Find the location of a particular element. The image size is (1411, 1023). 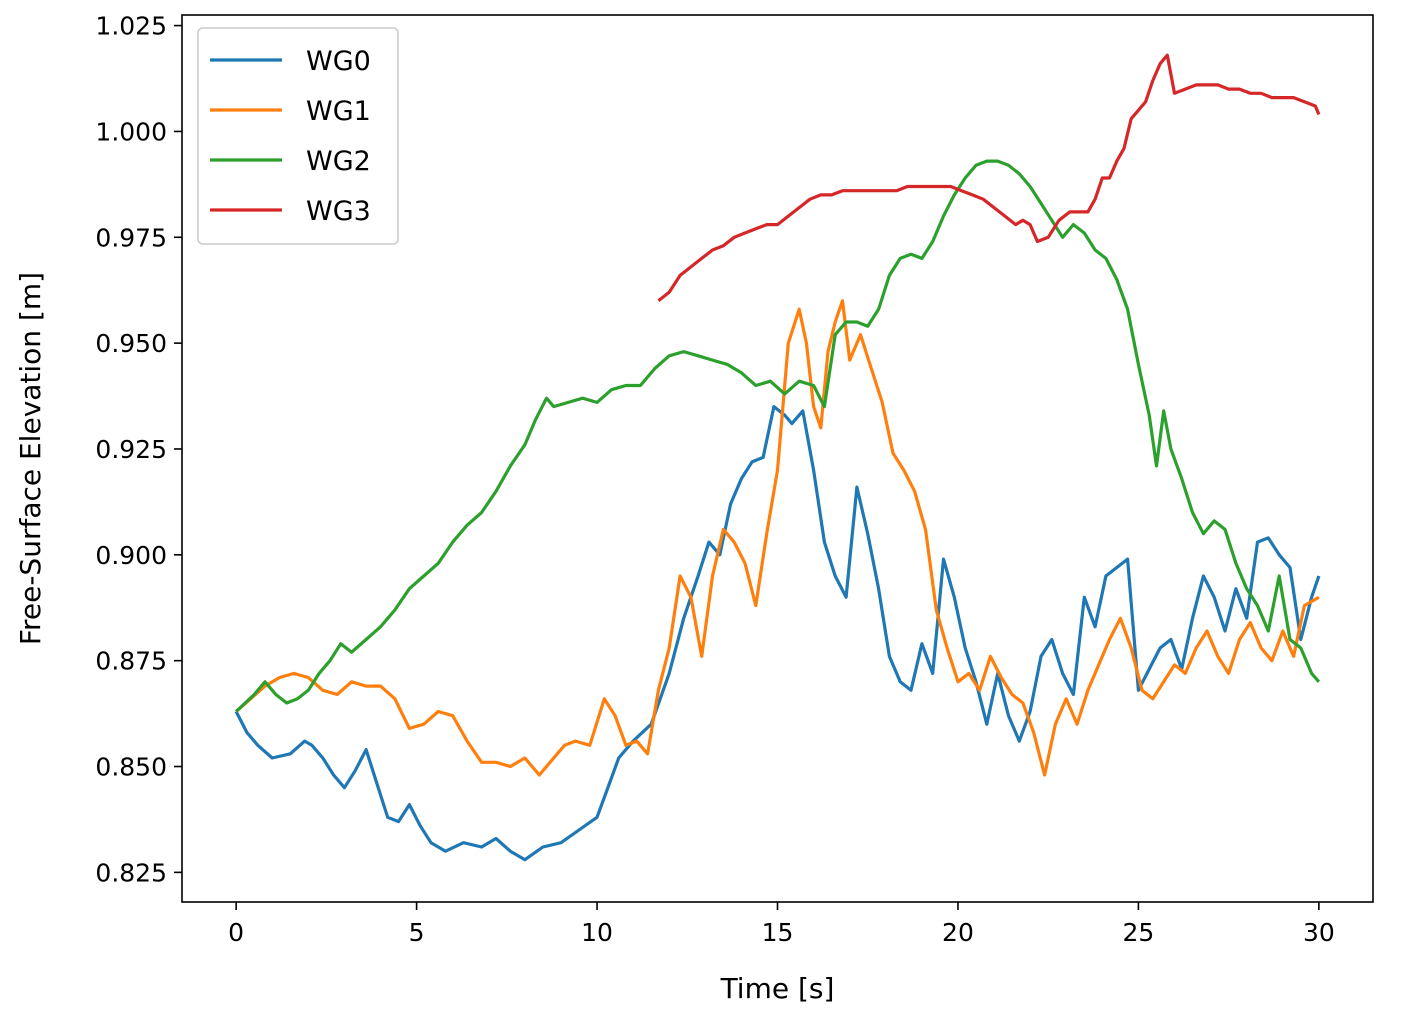

legend-box is located at coordinates (298, 136).